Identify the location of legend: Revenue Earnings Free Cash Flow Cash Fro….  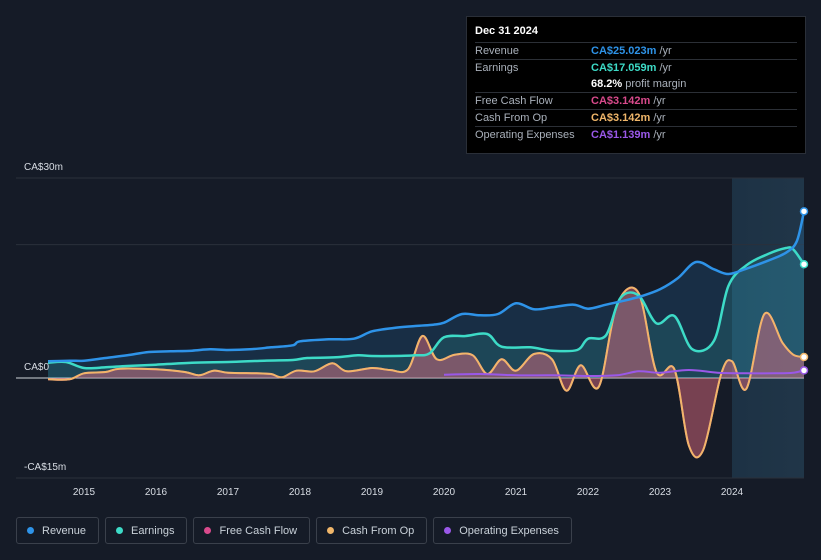
(294, 530).